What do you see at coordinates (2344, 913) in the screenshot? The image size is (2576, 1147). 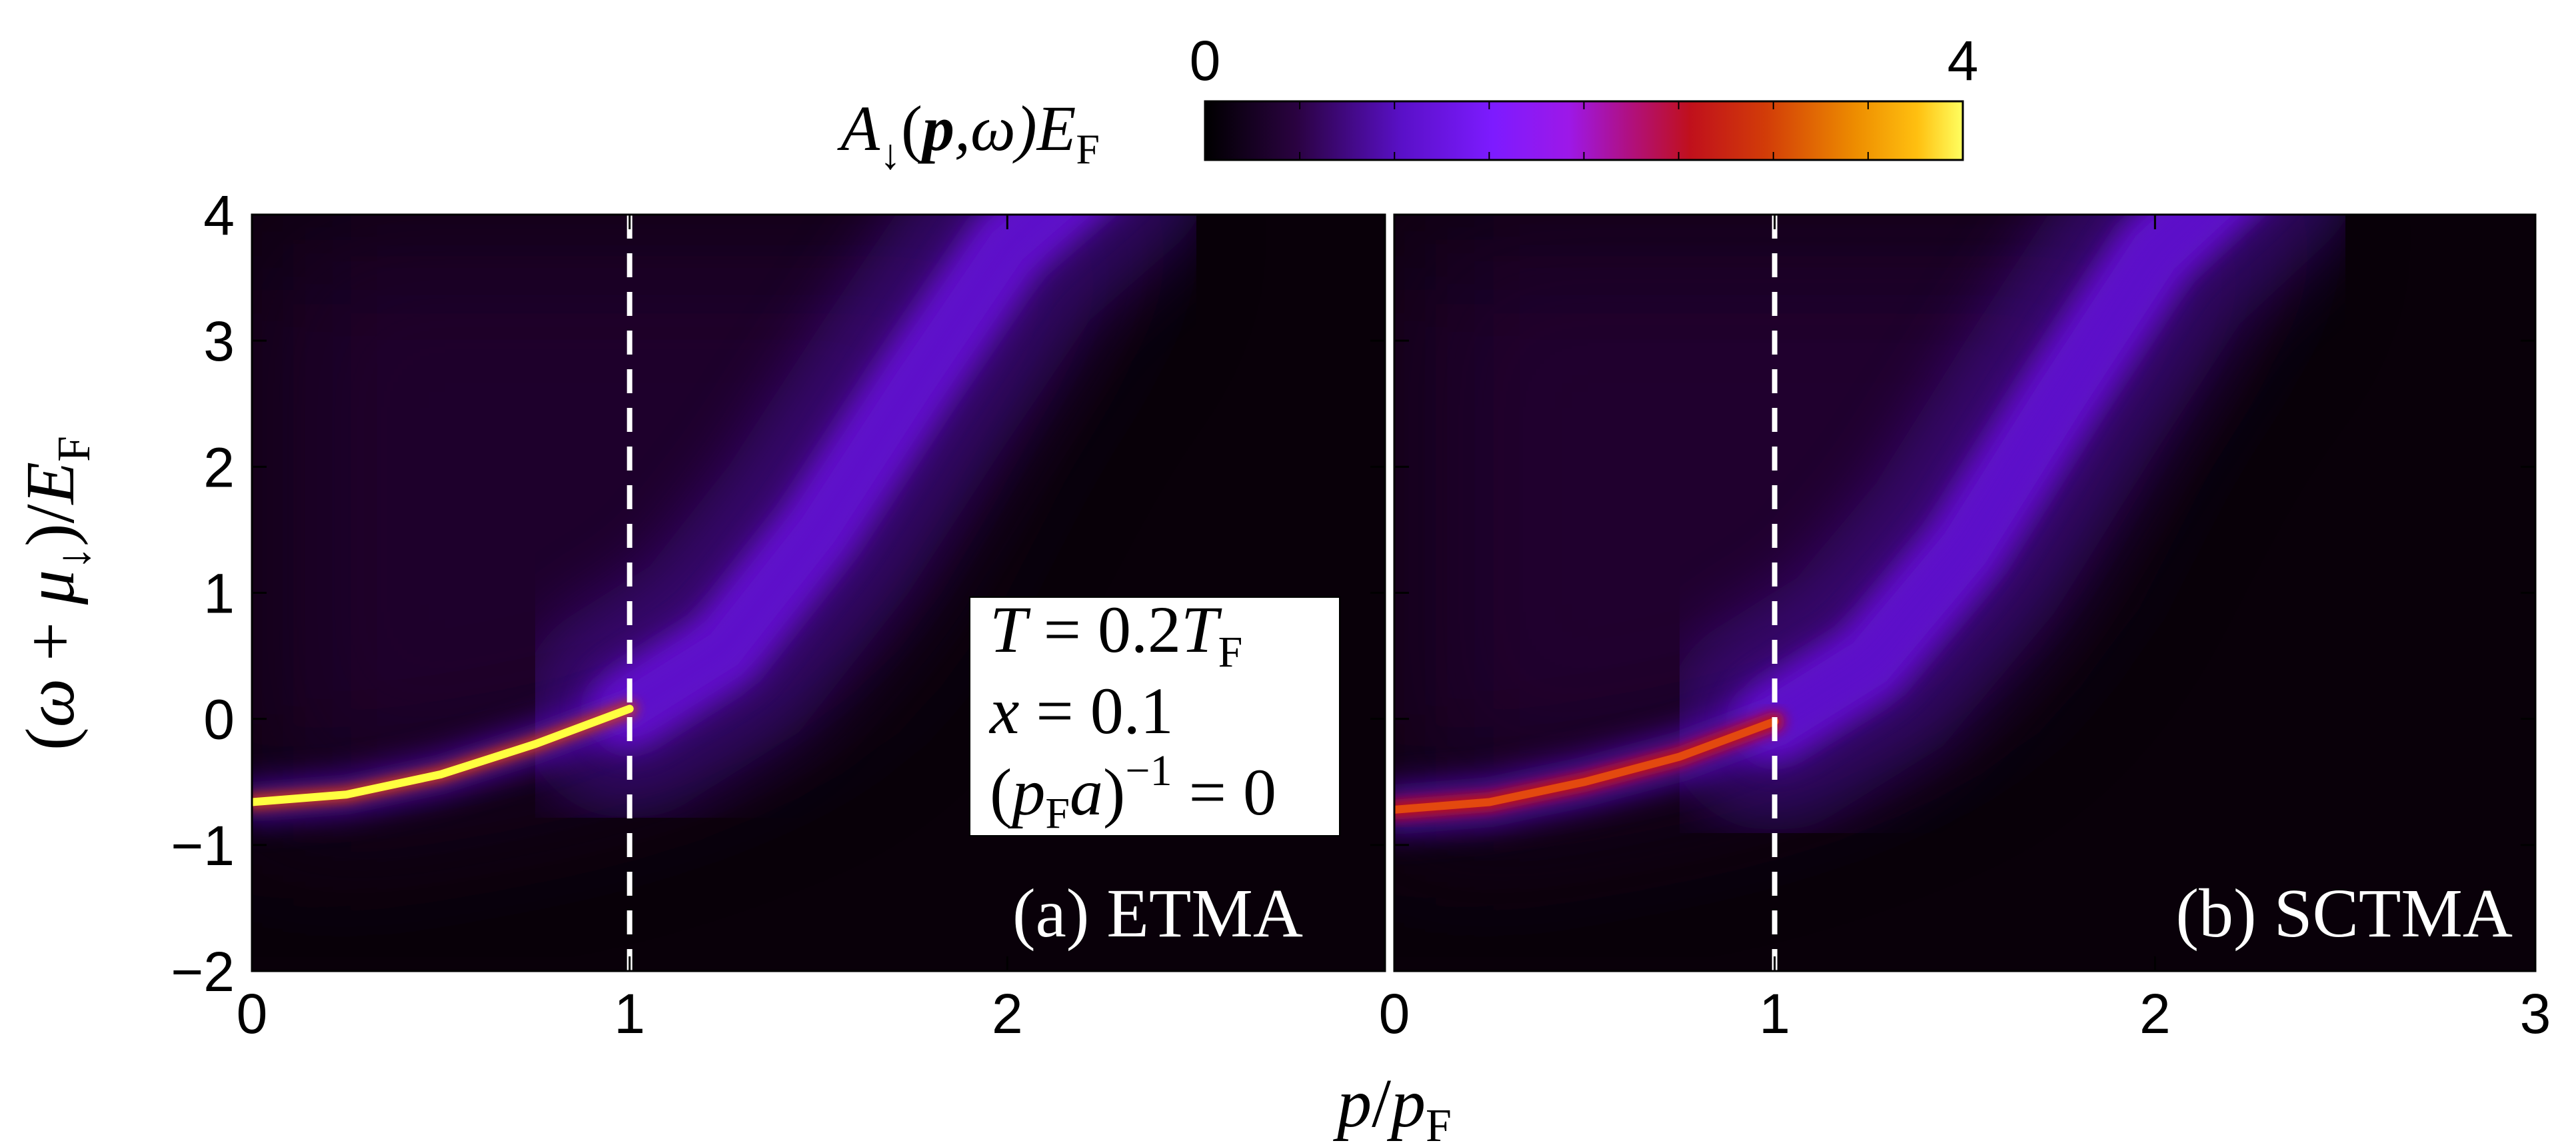 I see `panel-b-label: (b) SCTMA` at bounding box center [2344, 913].